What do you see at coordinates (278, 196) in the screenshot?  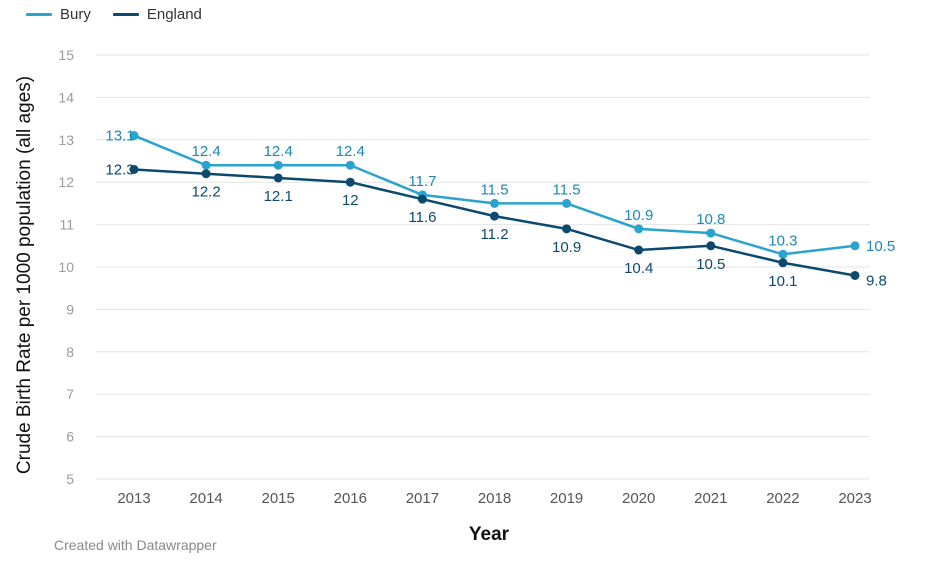 I see `data-label: 12.1` at bounding box center [278, 196].